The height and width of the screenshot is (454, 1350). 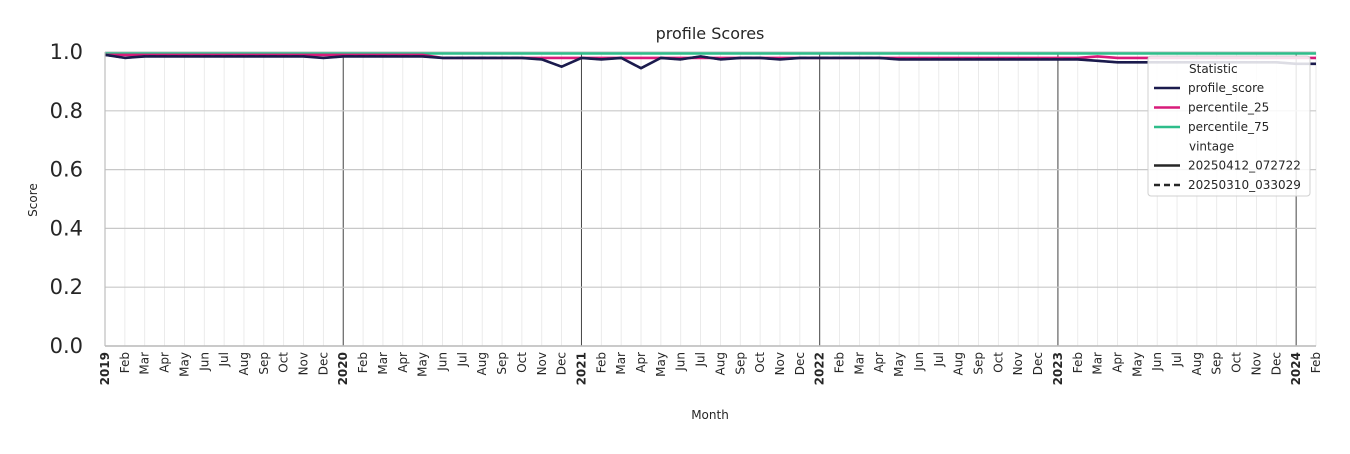 I want to click on x-tick-year-label: 2024, so click(x=1296, y=368).